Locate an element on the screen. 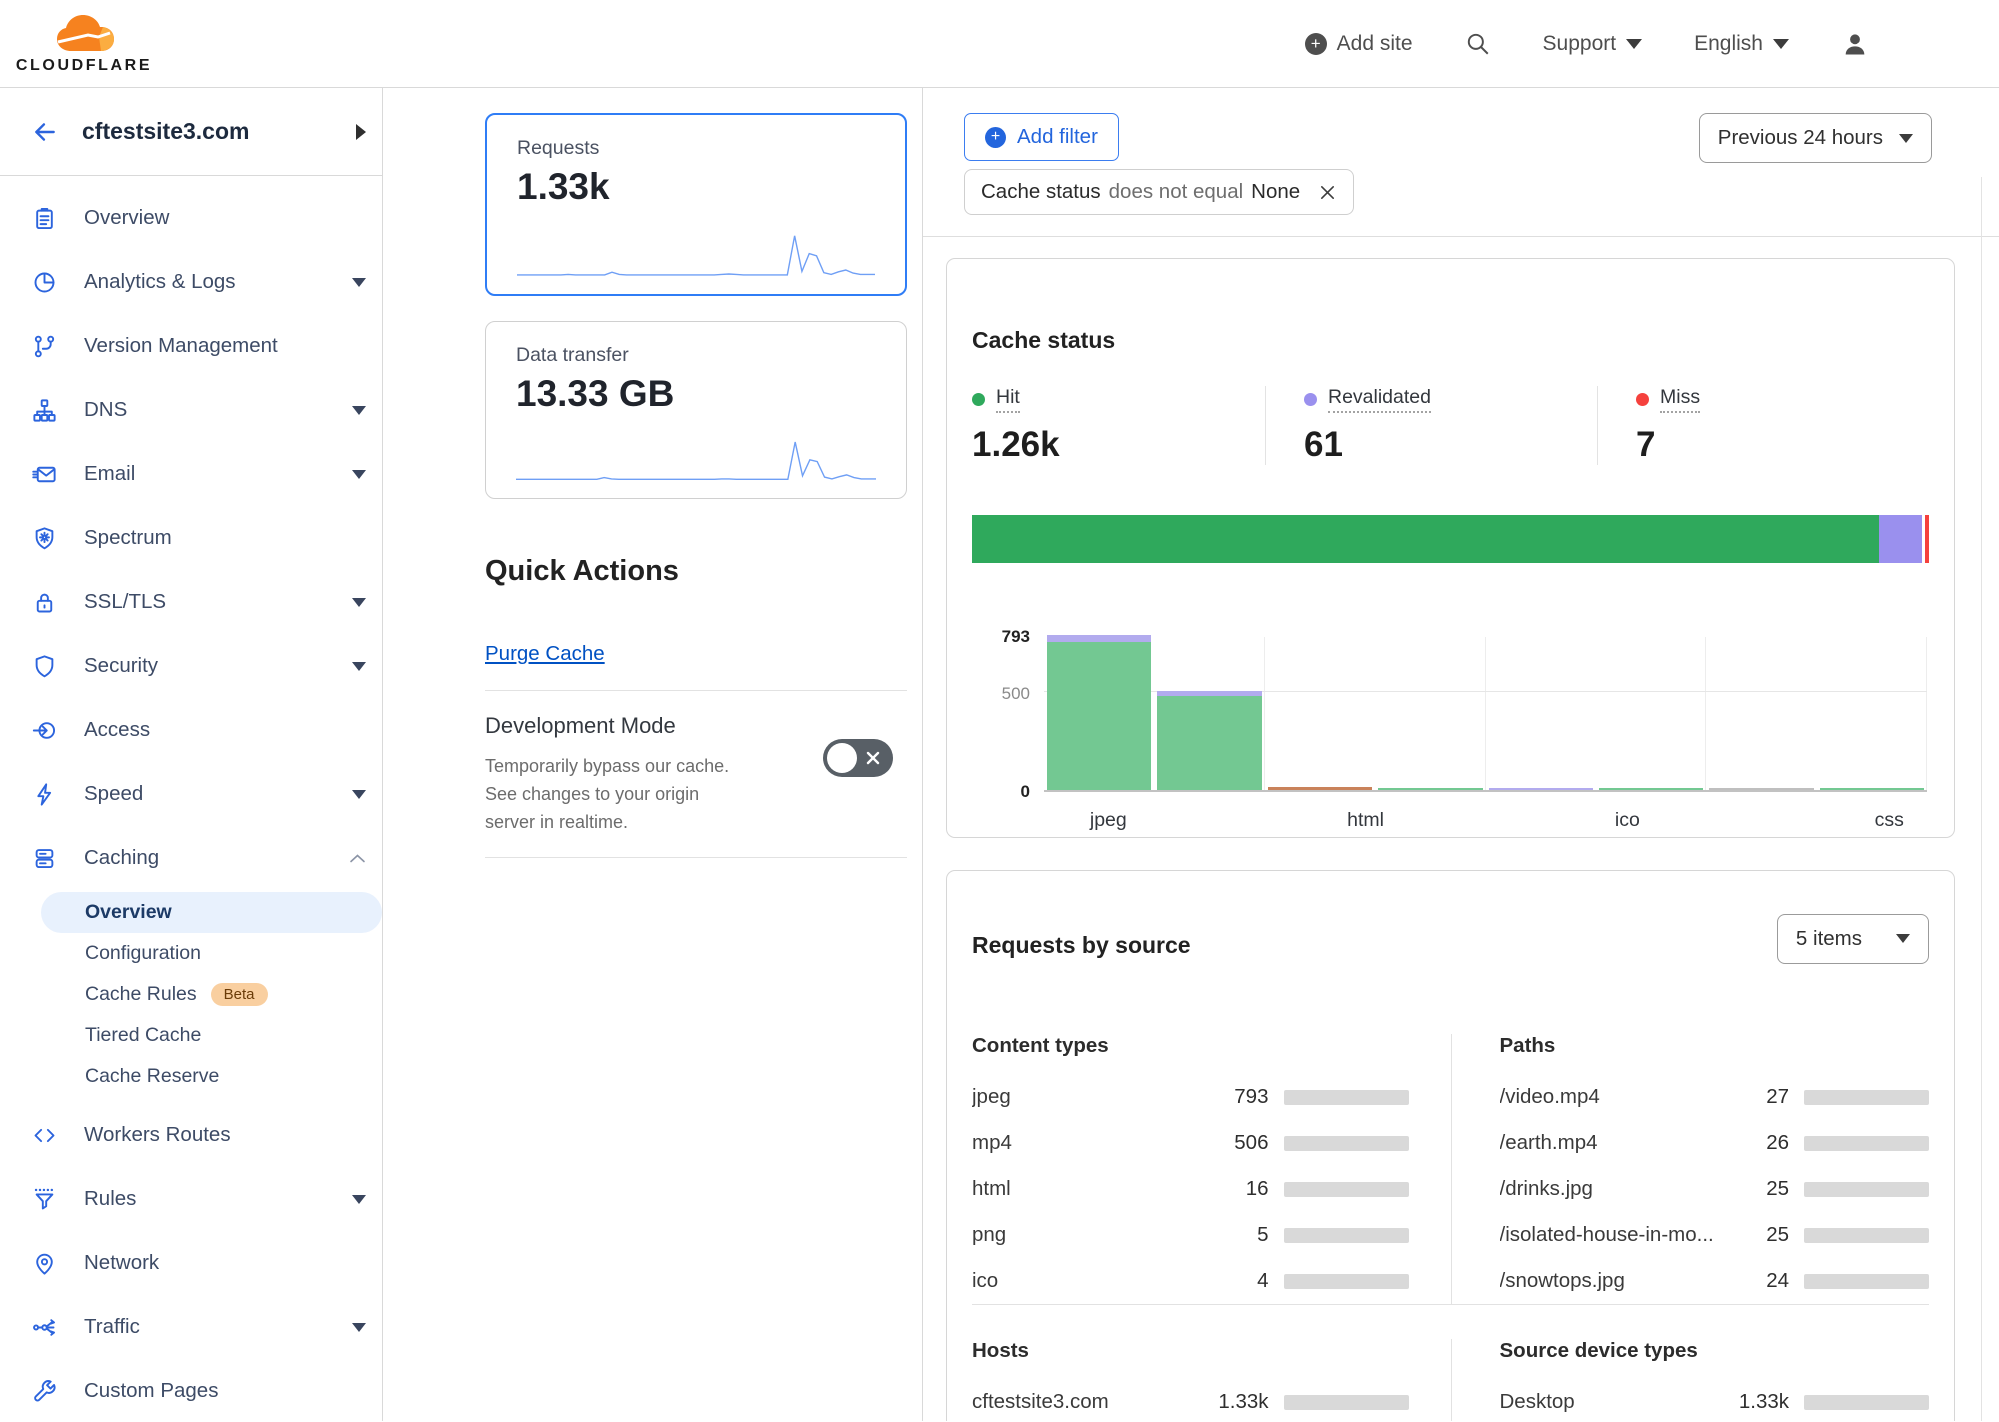  source-row-cftestsite3-com: cftestsite3.com 1.33k is located at coordinates (1190, 1400).